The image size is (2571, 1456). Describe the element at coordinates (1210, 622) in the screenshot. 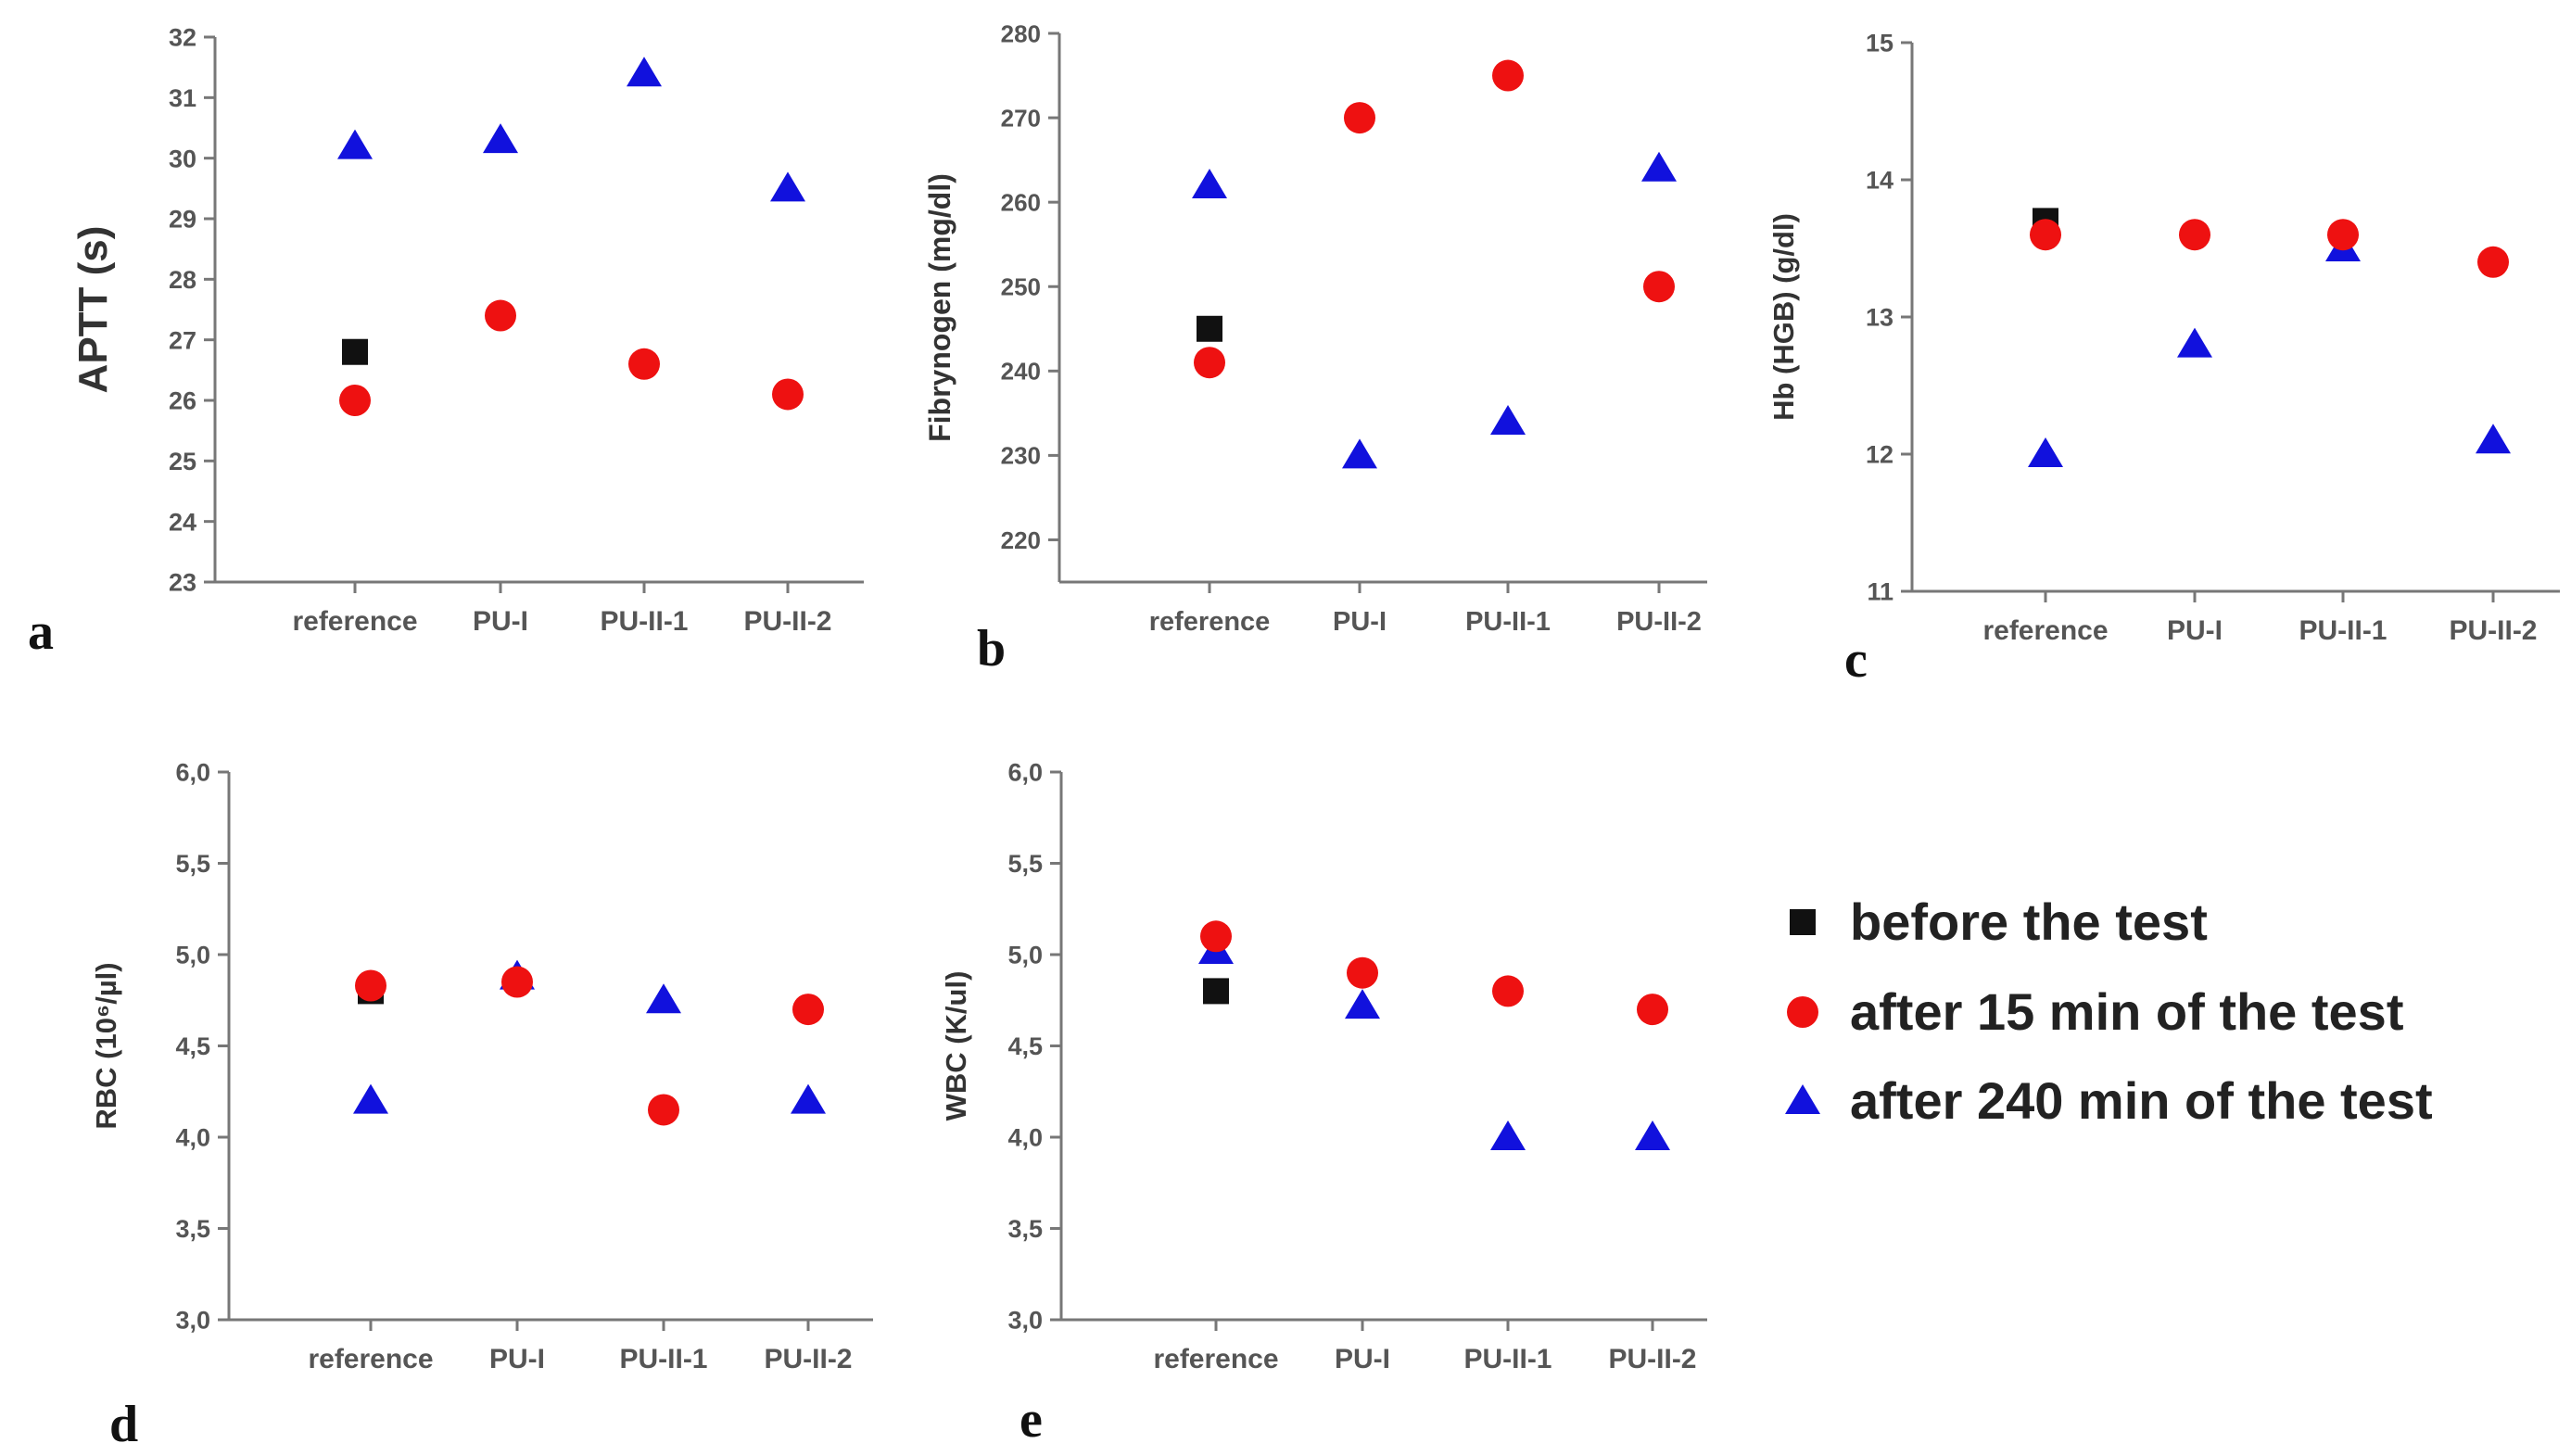

I see `fibrynogen-category-label: reference` at that location.